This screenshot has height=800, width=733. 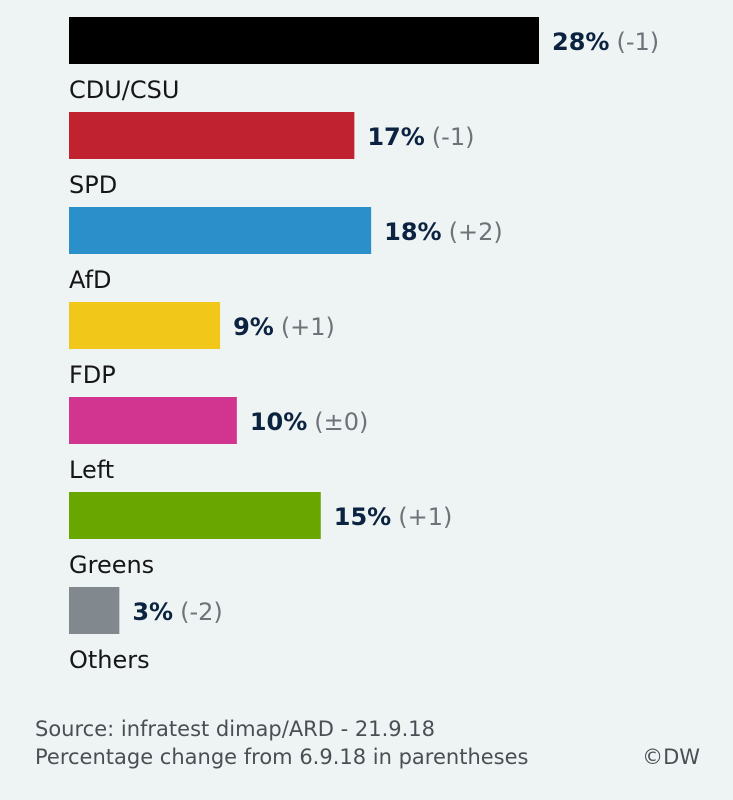 I want to click on value-label-spd: 17% (-1), so click(x=420, y=137).